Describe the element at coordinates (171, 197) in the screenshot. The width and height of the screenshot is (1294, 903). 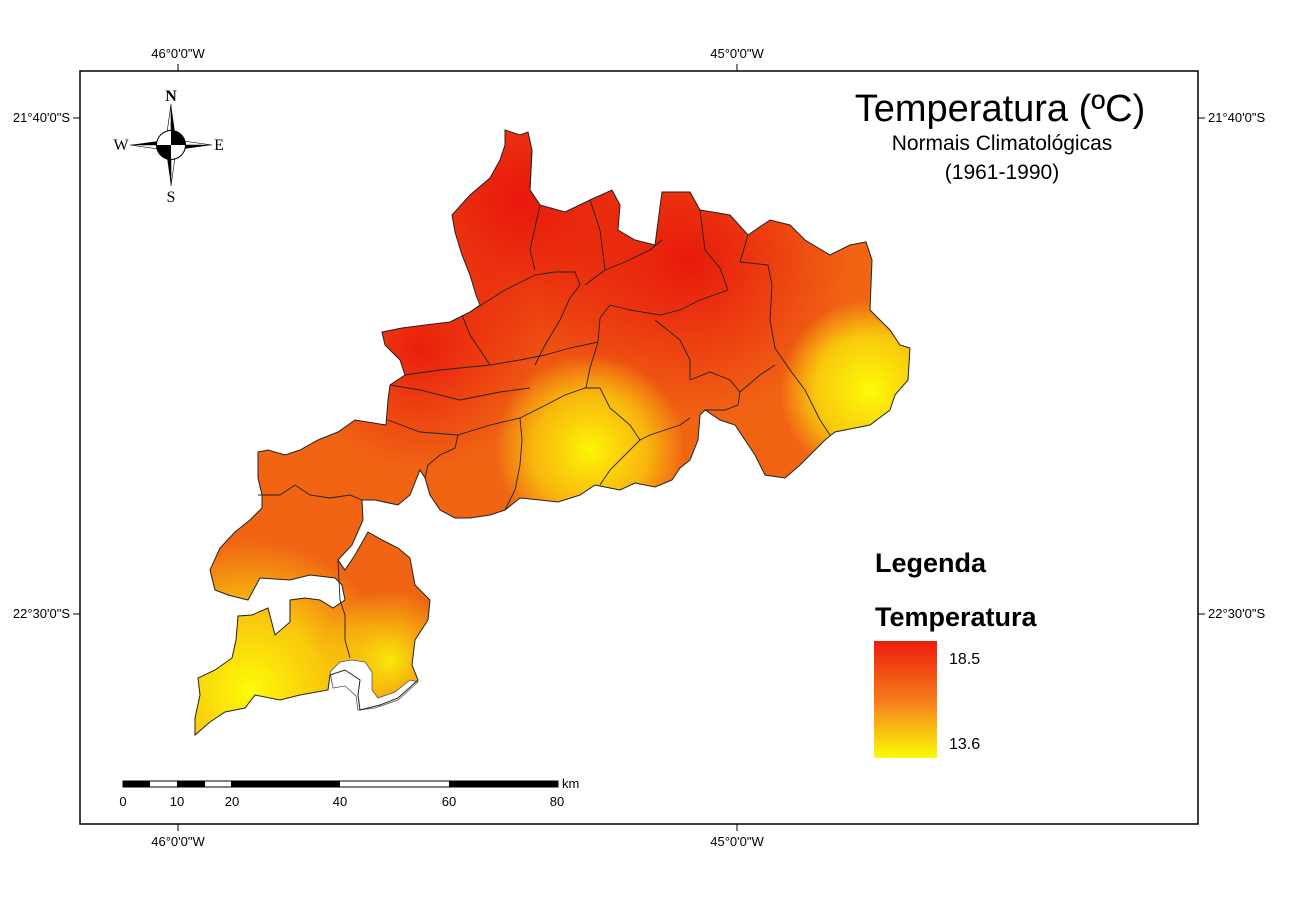
I see `compass-south-label: S` at that location.